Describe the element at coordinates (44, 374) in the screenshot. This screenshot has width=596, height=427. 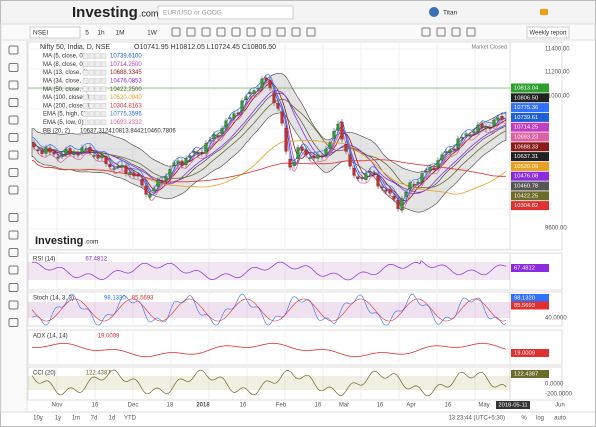
I see `pane-label: CCI (20)` at that location.